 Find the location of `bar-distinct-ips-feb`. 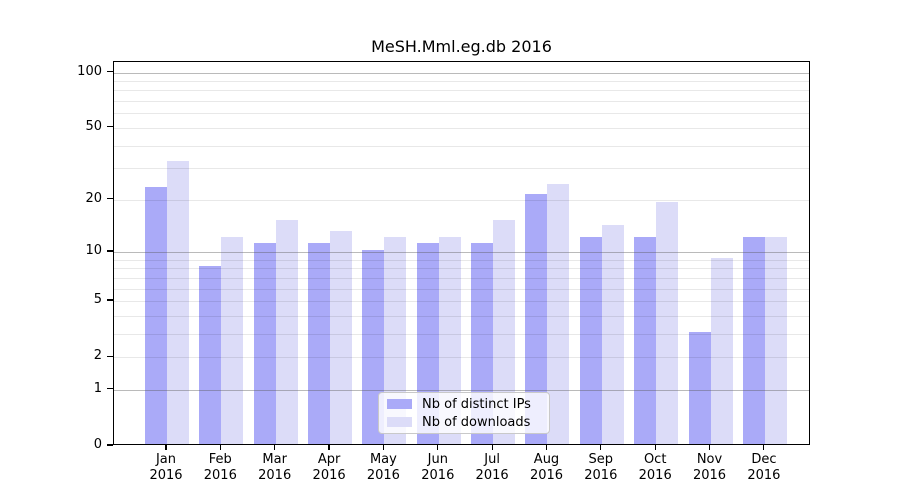

bar-distinct-ips-feb is located at coordinates (210, 355).